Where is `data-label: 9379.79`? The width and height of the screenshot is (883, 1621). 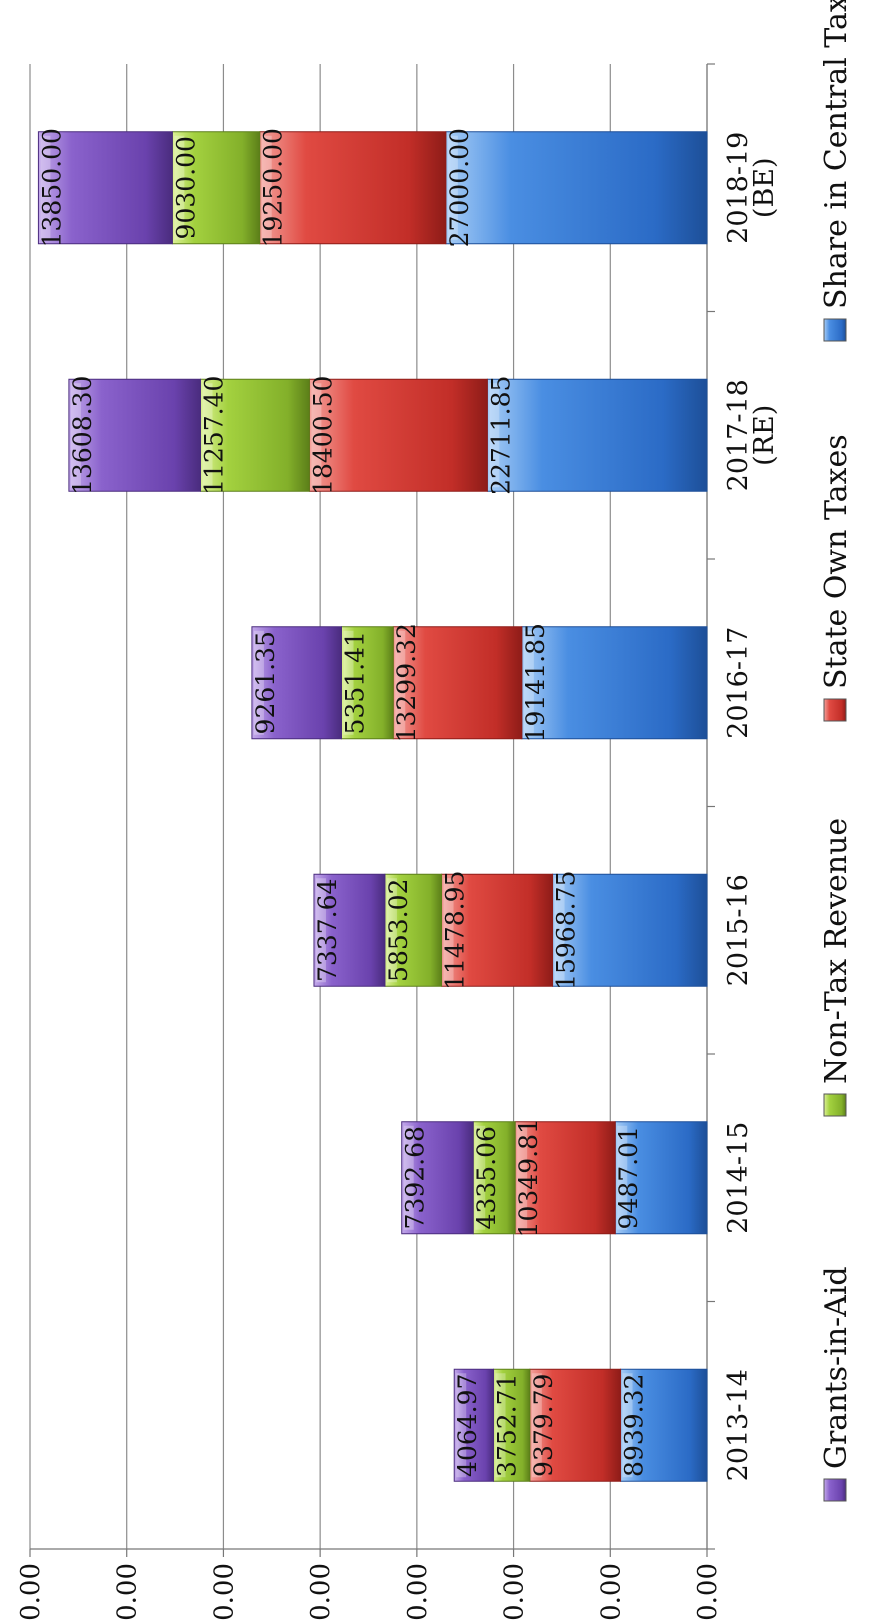 data-label: 9379.79 is located at coordinates (543, 1425).